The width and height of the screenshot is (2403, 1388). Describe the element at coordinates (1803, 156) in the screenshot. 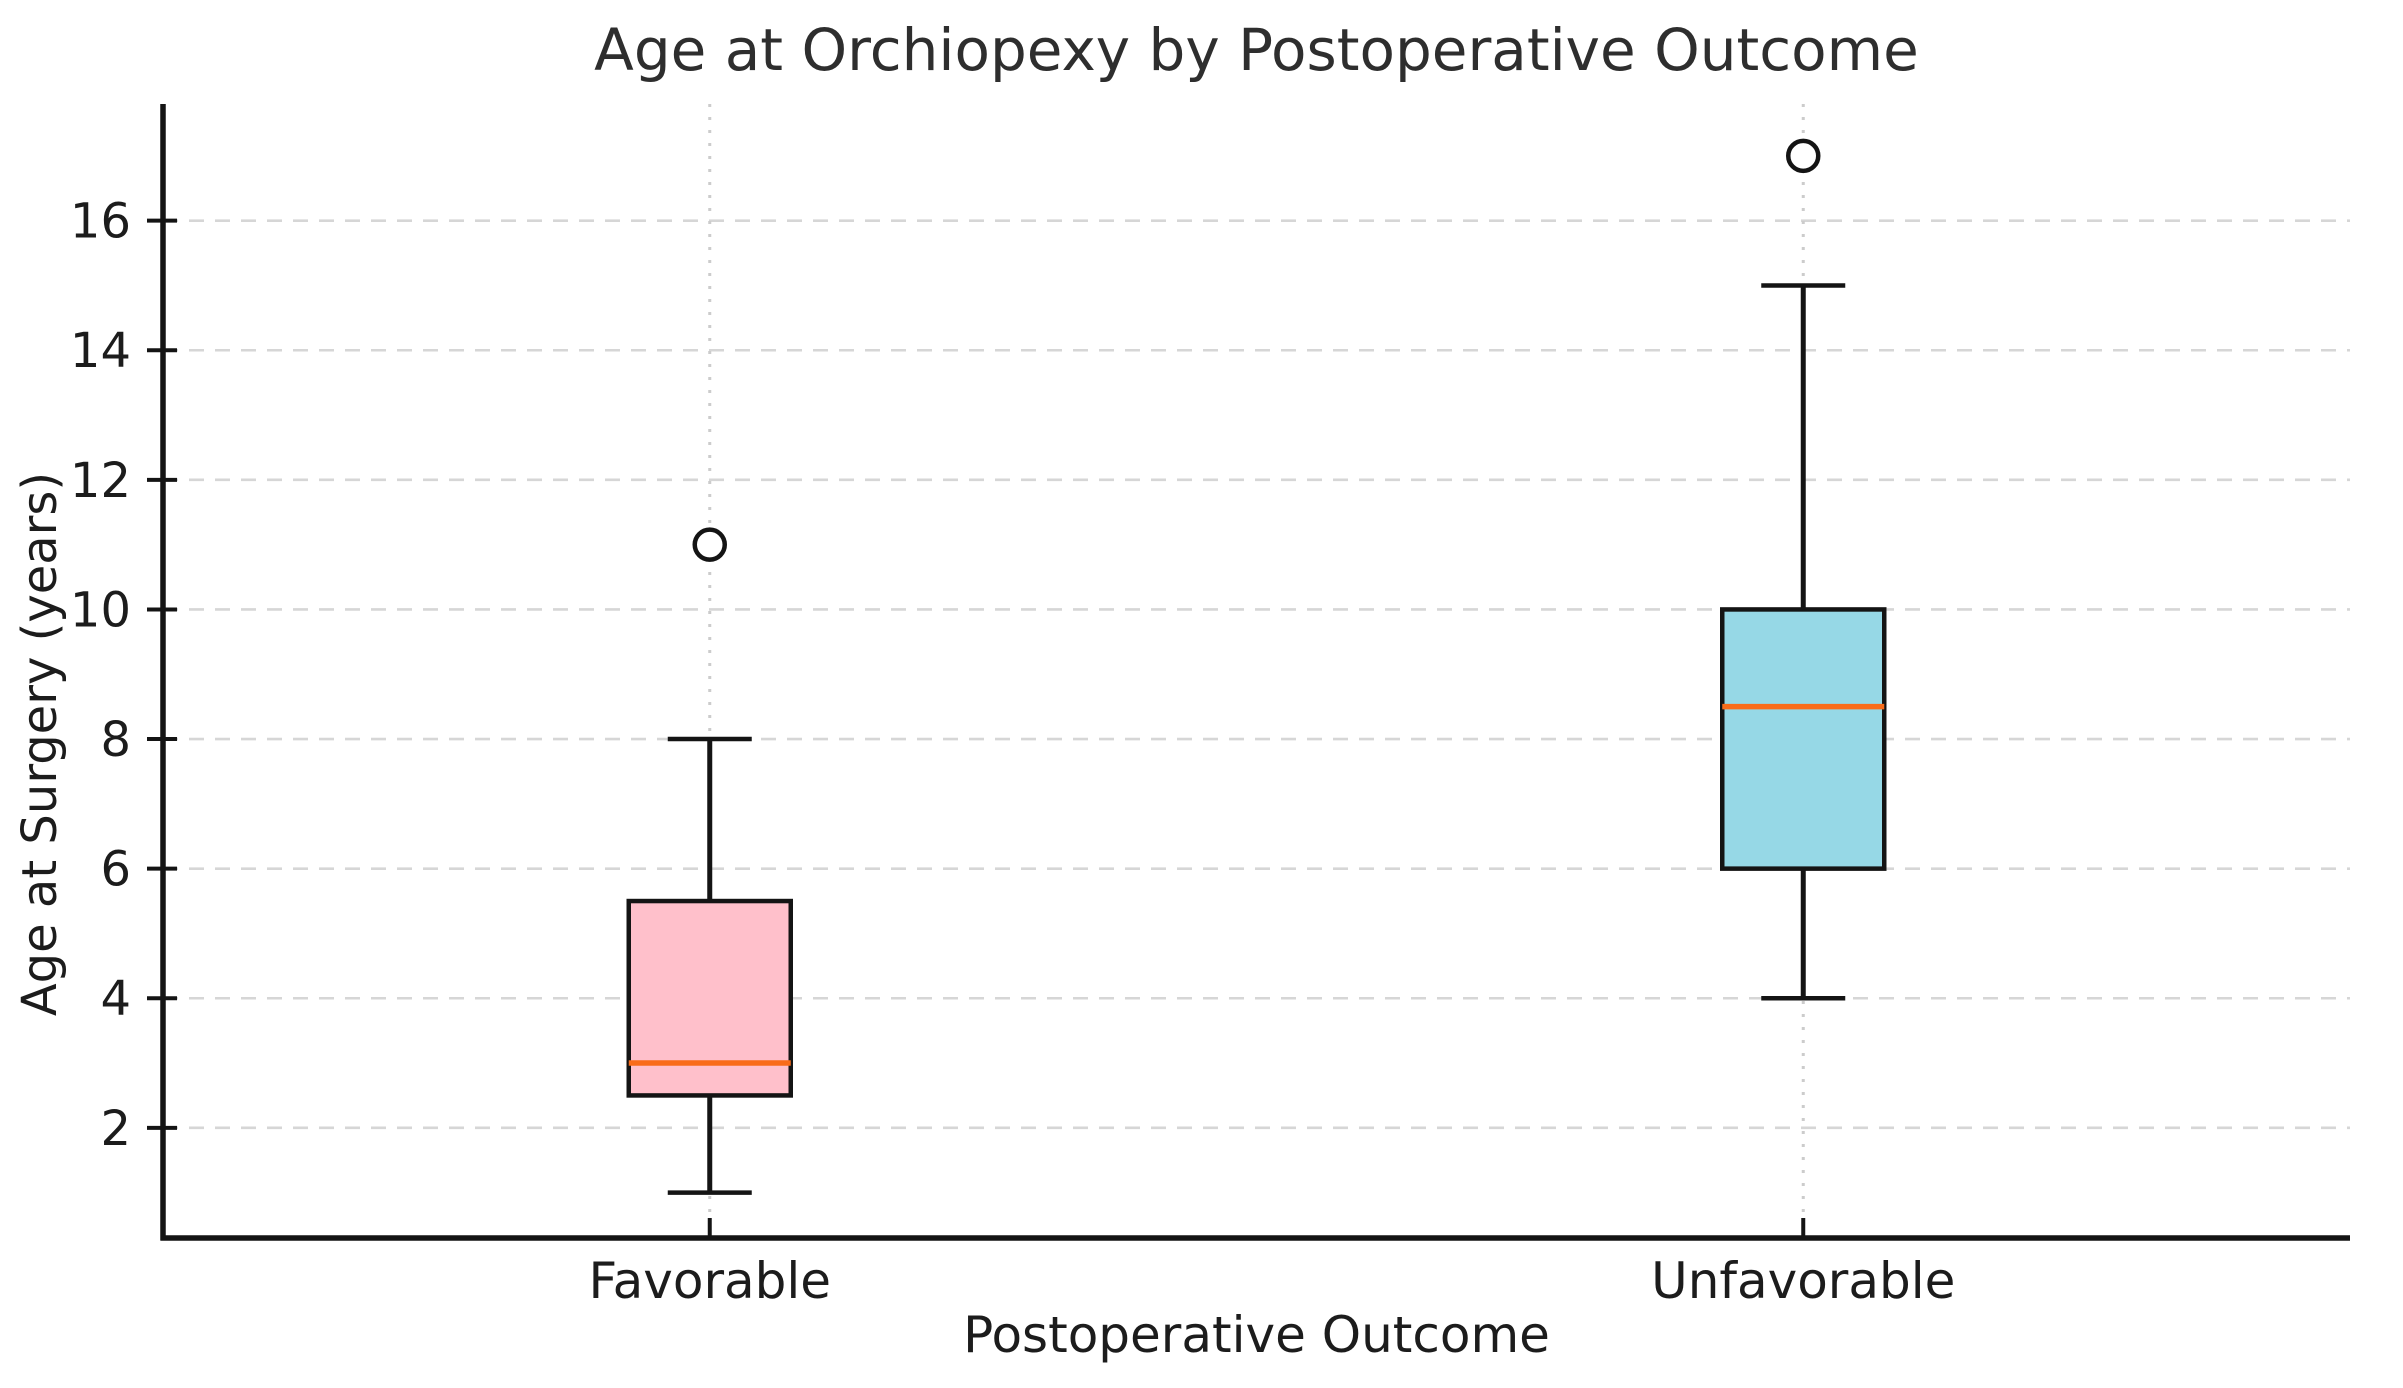

I see `outlier-point-unfavorable` at that location.